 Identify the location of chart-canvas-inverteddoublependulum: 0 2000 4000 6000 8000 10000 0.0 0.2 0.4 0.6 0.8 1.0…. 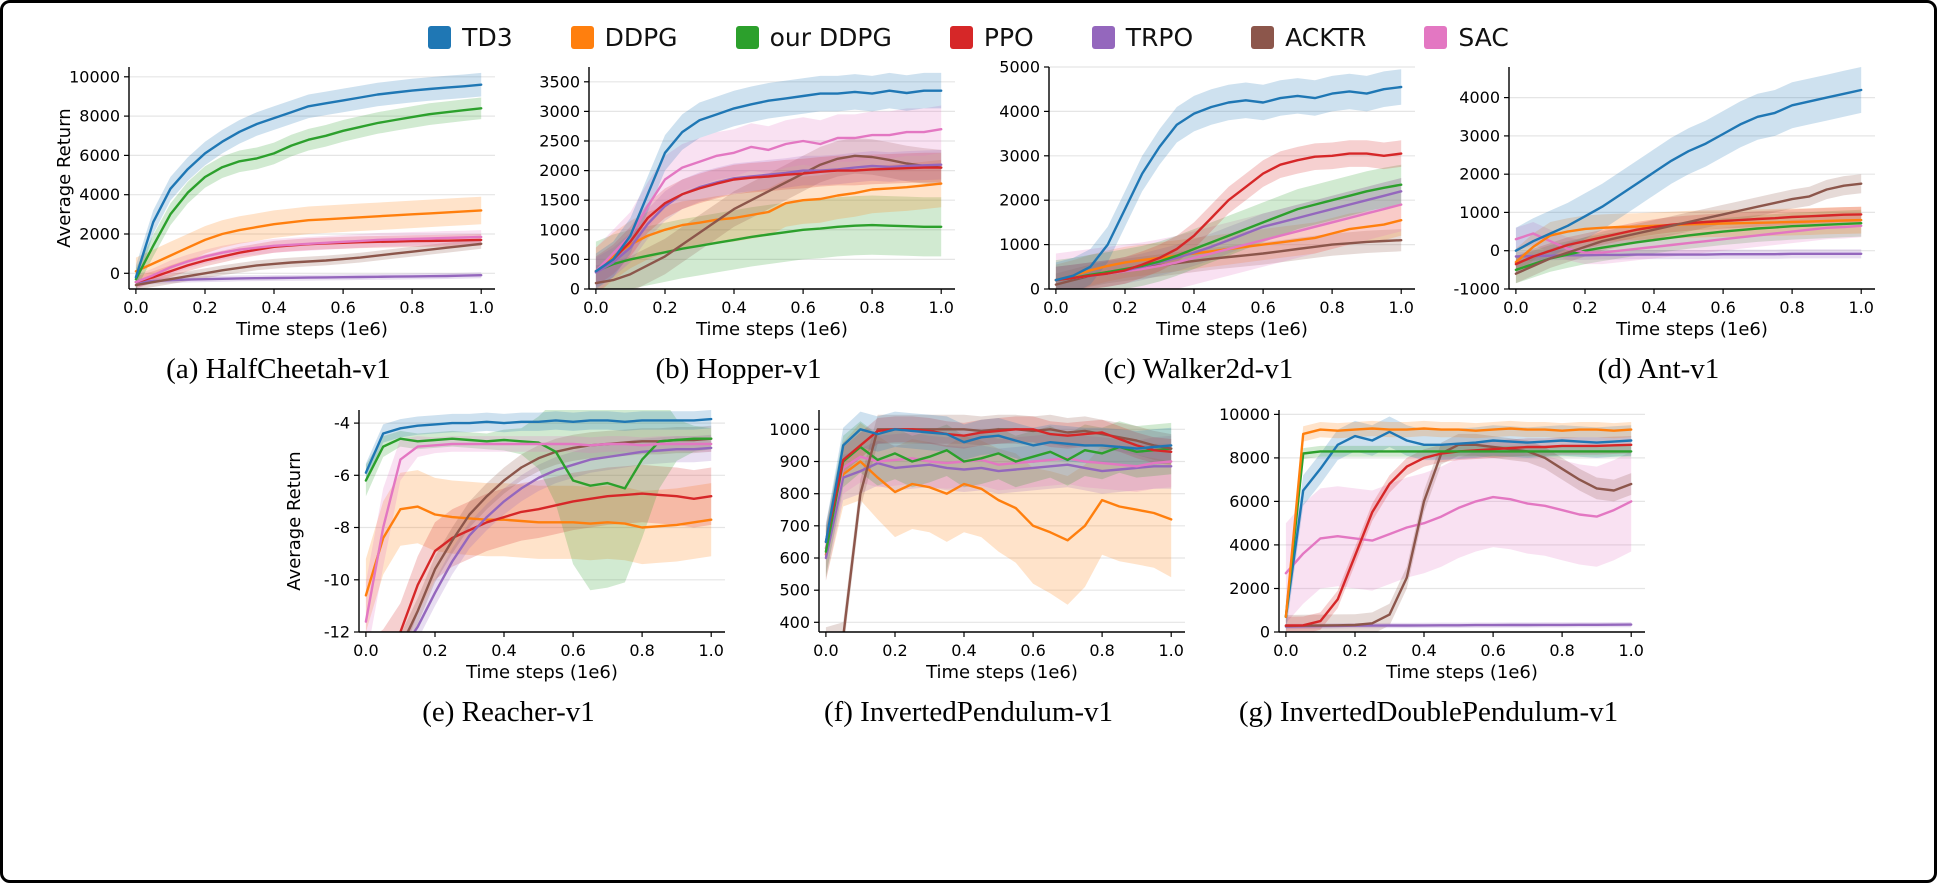
(1429, 545).